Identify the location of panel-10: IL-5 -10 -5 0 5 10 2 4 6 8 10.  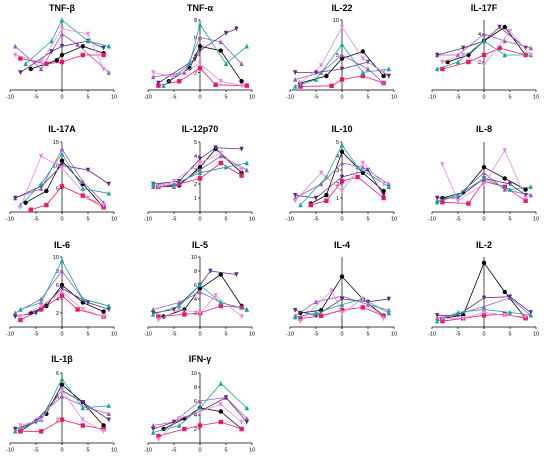
(199, 289).